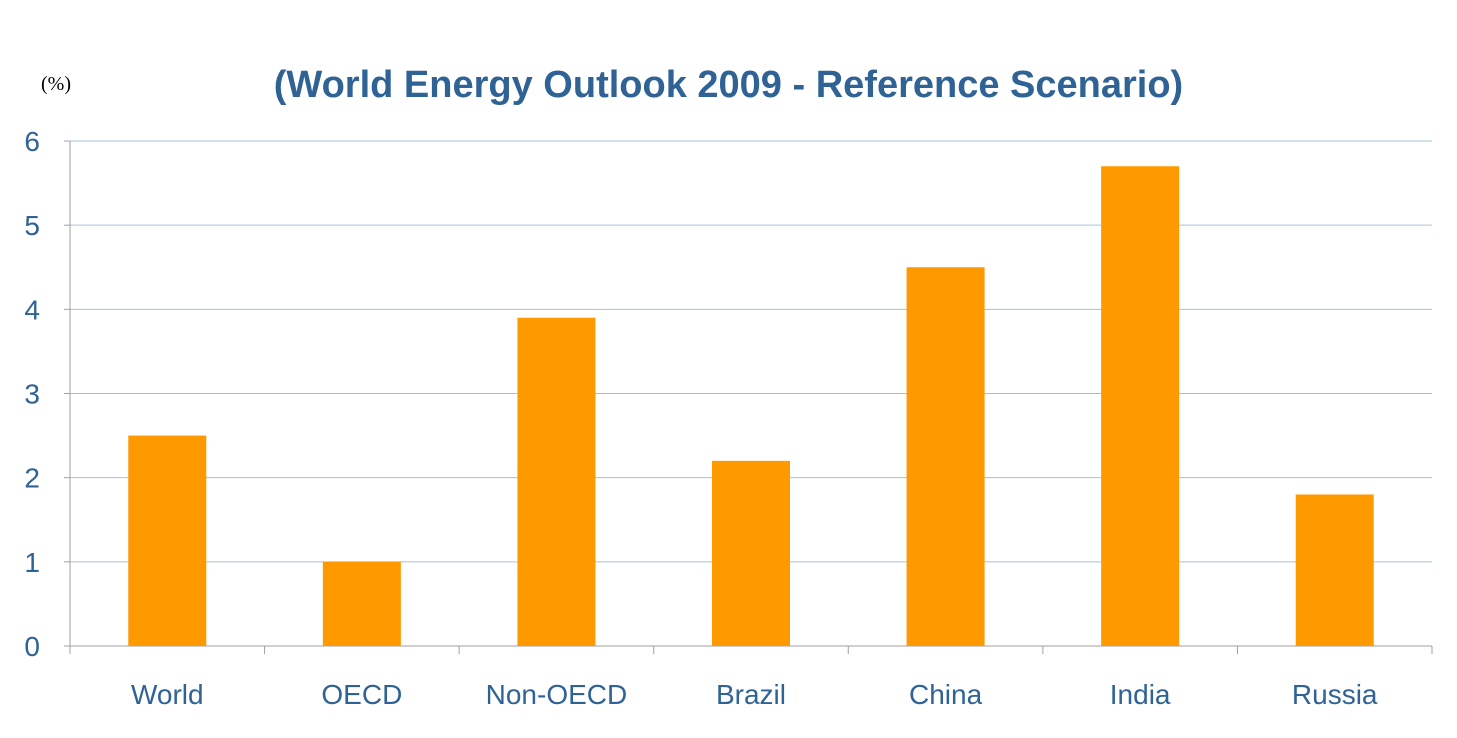  Describe the element at coordinates (32, 309) in the screenshot. I see `y-tick-label: 4` at that location.